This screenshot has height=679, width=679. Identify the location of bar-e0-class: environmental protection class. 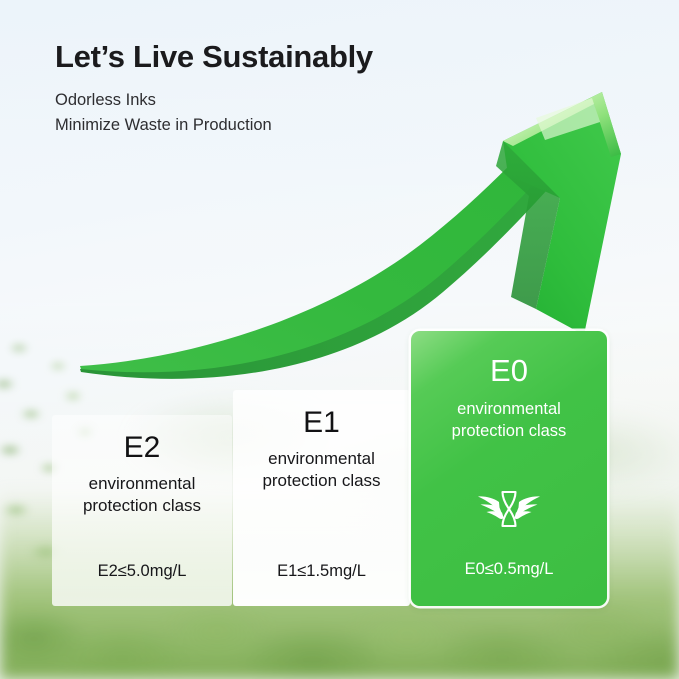
(509, 421).